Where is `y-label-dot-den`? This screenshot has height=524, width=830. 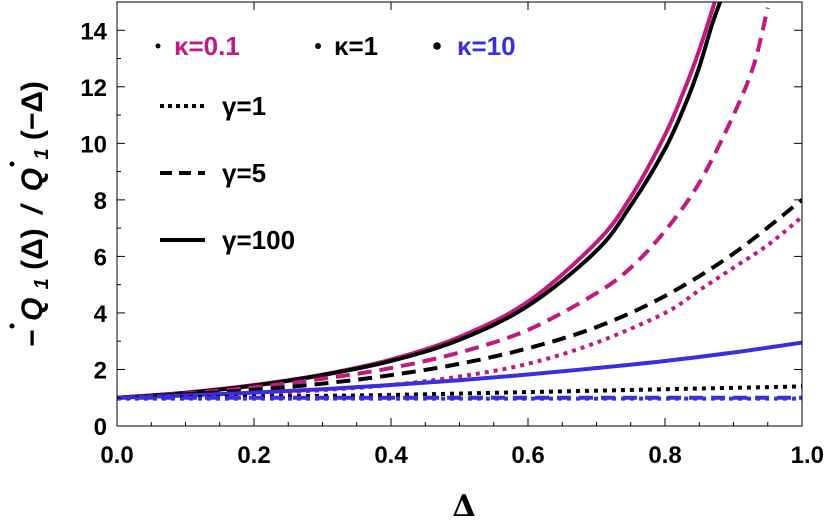
y-label-dot-den is located at coordinates (12, 164).